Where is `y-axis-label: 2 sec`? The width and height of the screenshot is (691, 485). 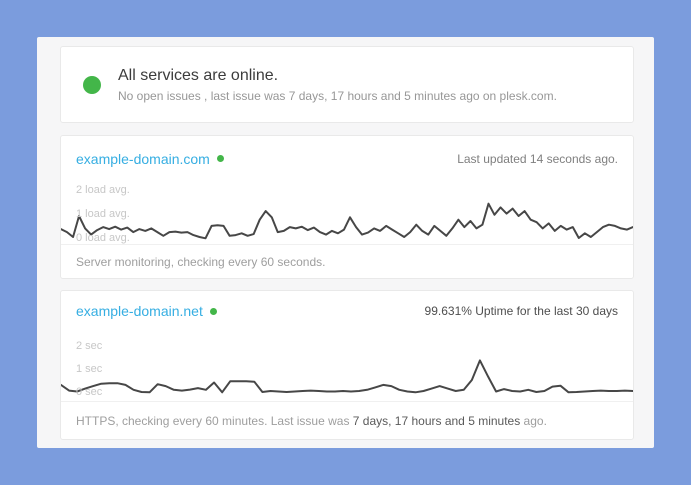
y-axis-label: 2 sec is located at coordinates (89, 346).